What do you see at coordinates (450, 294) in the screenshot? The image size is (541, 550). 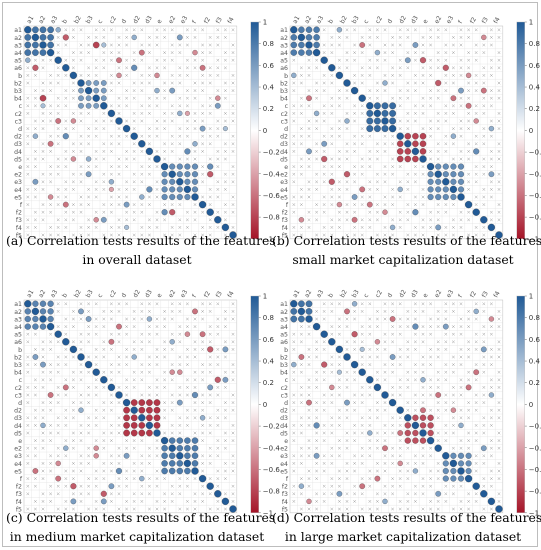 I see `column-label: e3` at bounding box center [450, 294].